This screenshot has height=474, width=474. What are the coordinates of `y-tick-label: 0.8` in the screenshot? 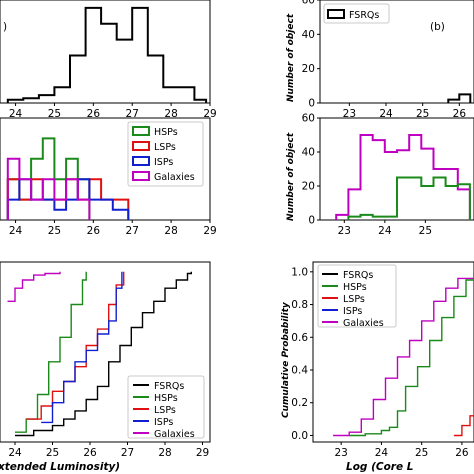 It's located at (299, 305).